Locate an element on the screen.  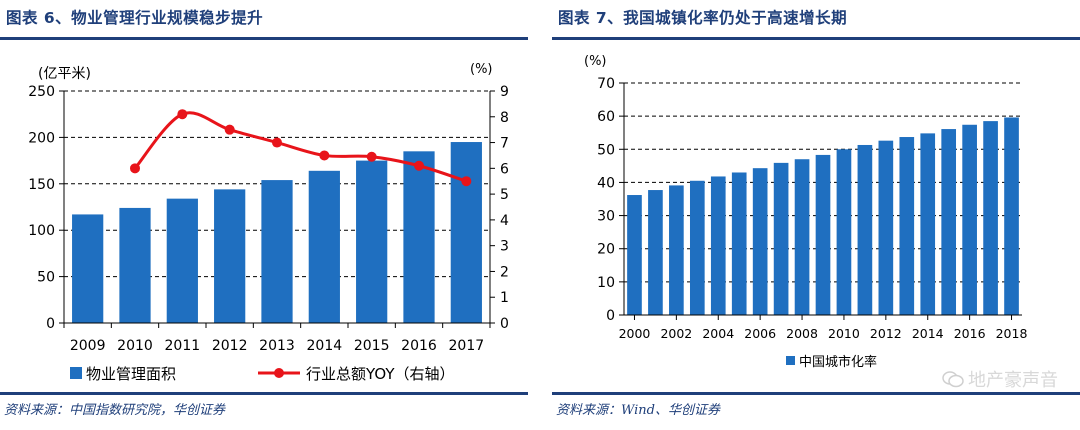
source-note: 资料来源：Wind、华创证券 is located at coordinates (638, 410).